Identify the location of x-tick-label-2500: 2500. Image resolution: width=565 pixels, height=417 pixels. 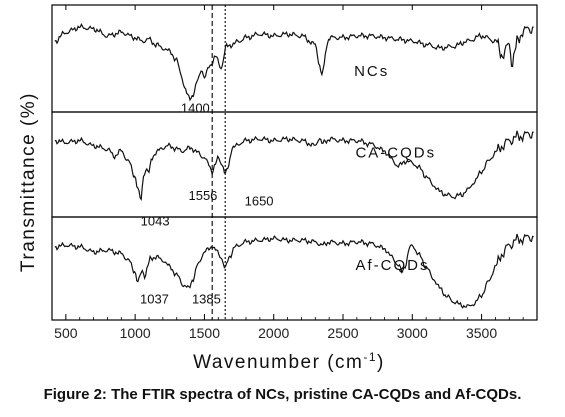
(342, 333).